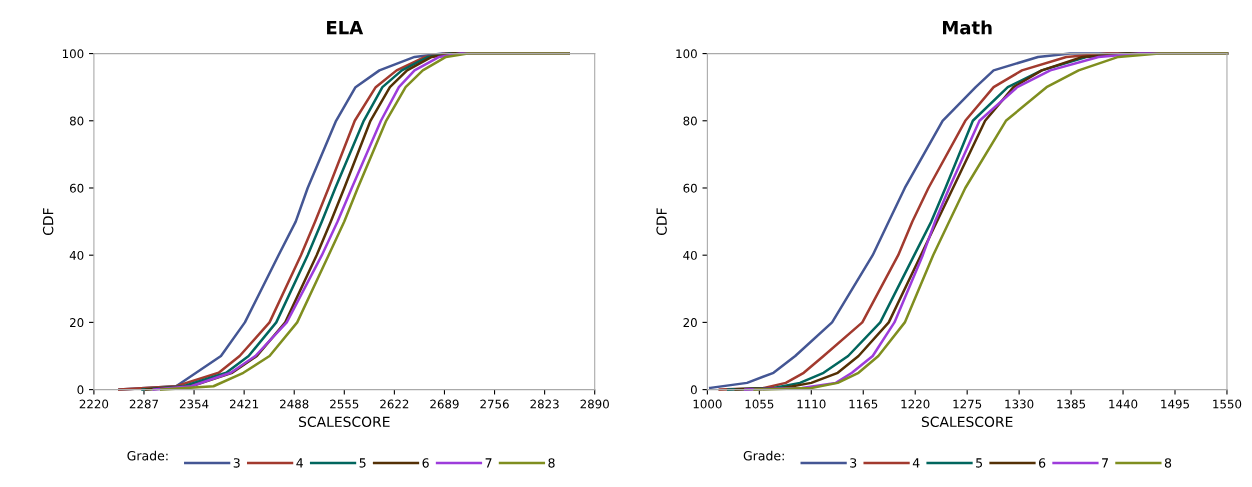 The width and height of the screenshot is (1252, 487). What do you see at coordinates (544, 404) in the screenshot?
I see `x-tick-label: 2823` at bounding box center [544, 404].